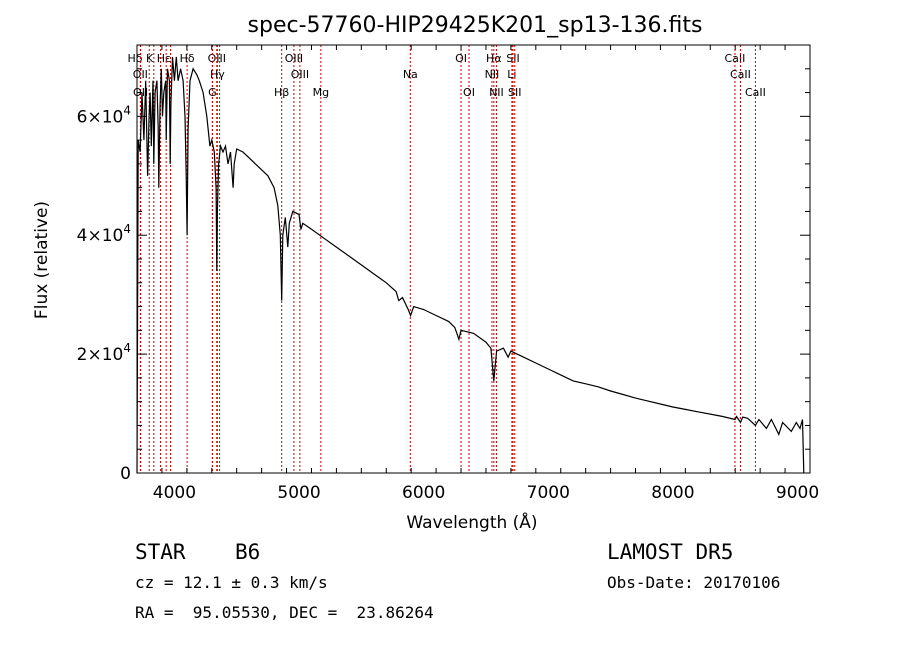 The image size is (900, 649). What do you see at coordinates (797, 493) in the screenshot?
I see `x-tick-label: 9000` at bounding box center [797, 493].